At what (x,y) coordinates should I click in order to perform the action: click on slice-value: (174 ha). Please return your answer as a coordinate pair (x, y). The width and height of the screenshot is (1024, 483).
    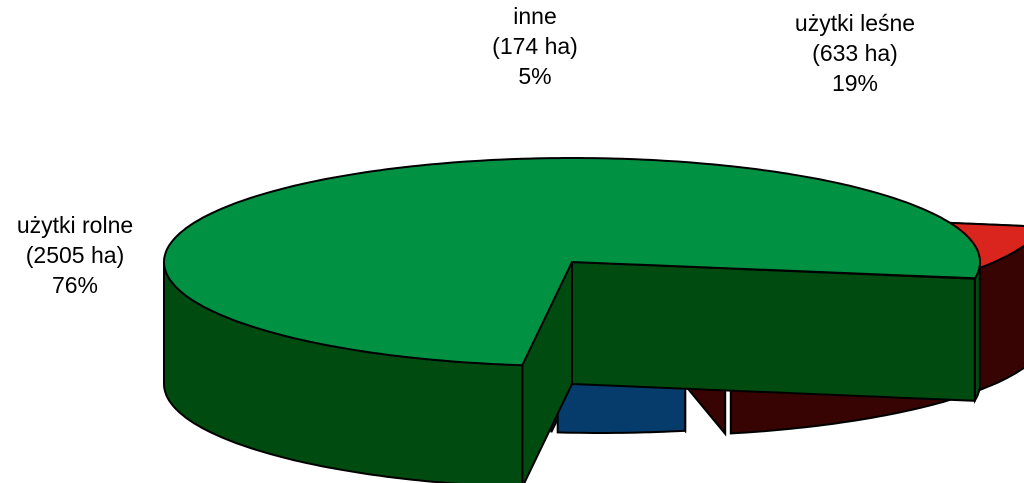
    Looking at the image, I should click on (535, 46).